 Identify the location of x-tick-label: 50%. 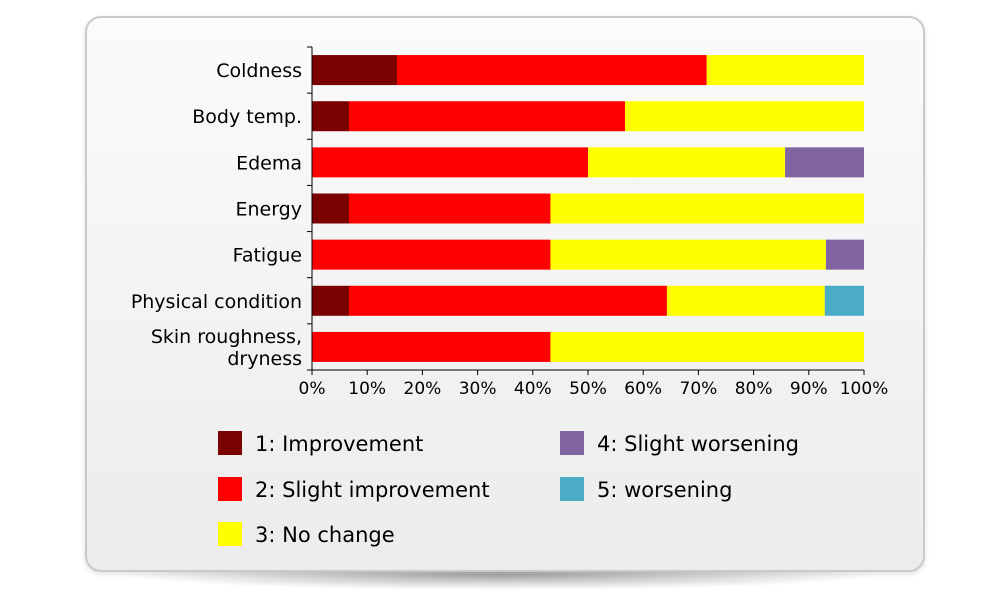
(588, 389).